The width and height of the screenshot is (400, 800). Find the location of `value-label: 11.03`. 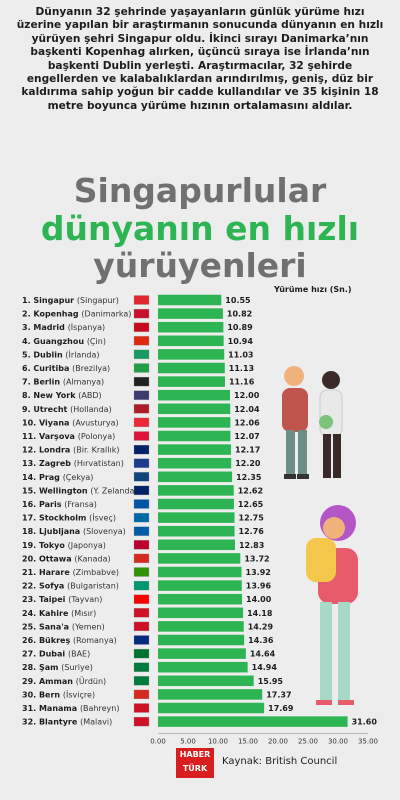

value-label: 11.03 is located at coordinates (240, 354).